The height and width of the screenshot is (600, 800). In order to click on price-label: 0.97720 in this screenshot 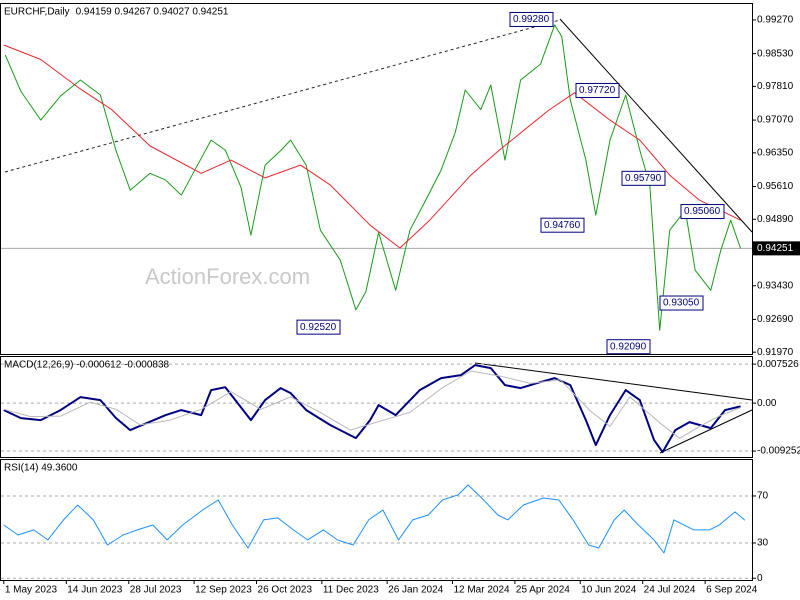, I will do `click(597, 90)`.